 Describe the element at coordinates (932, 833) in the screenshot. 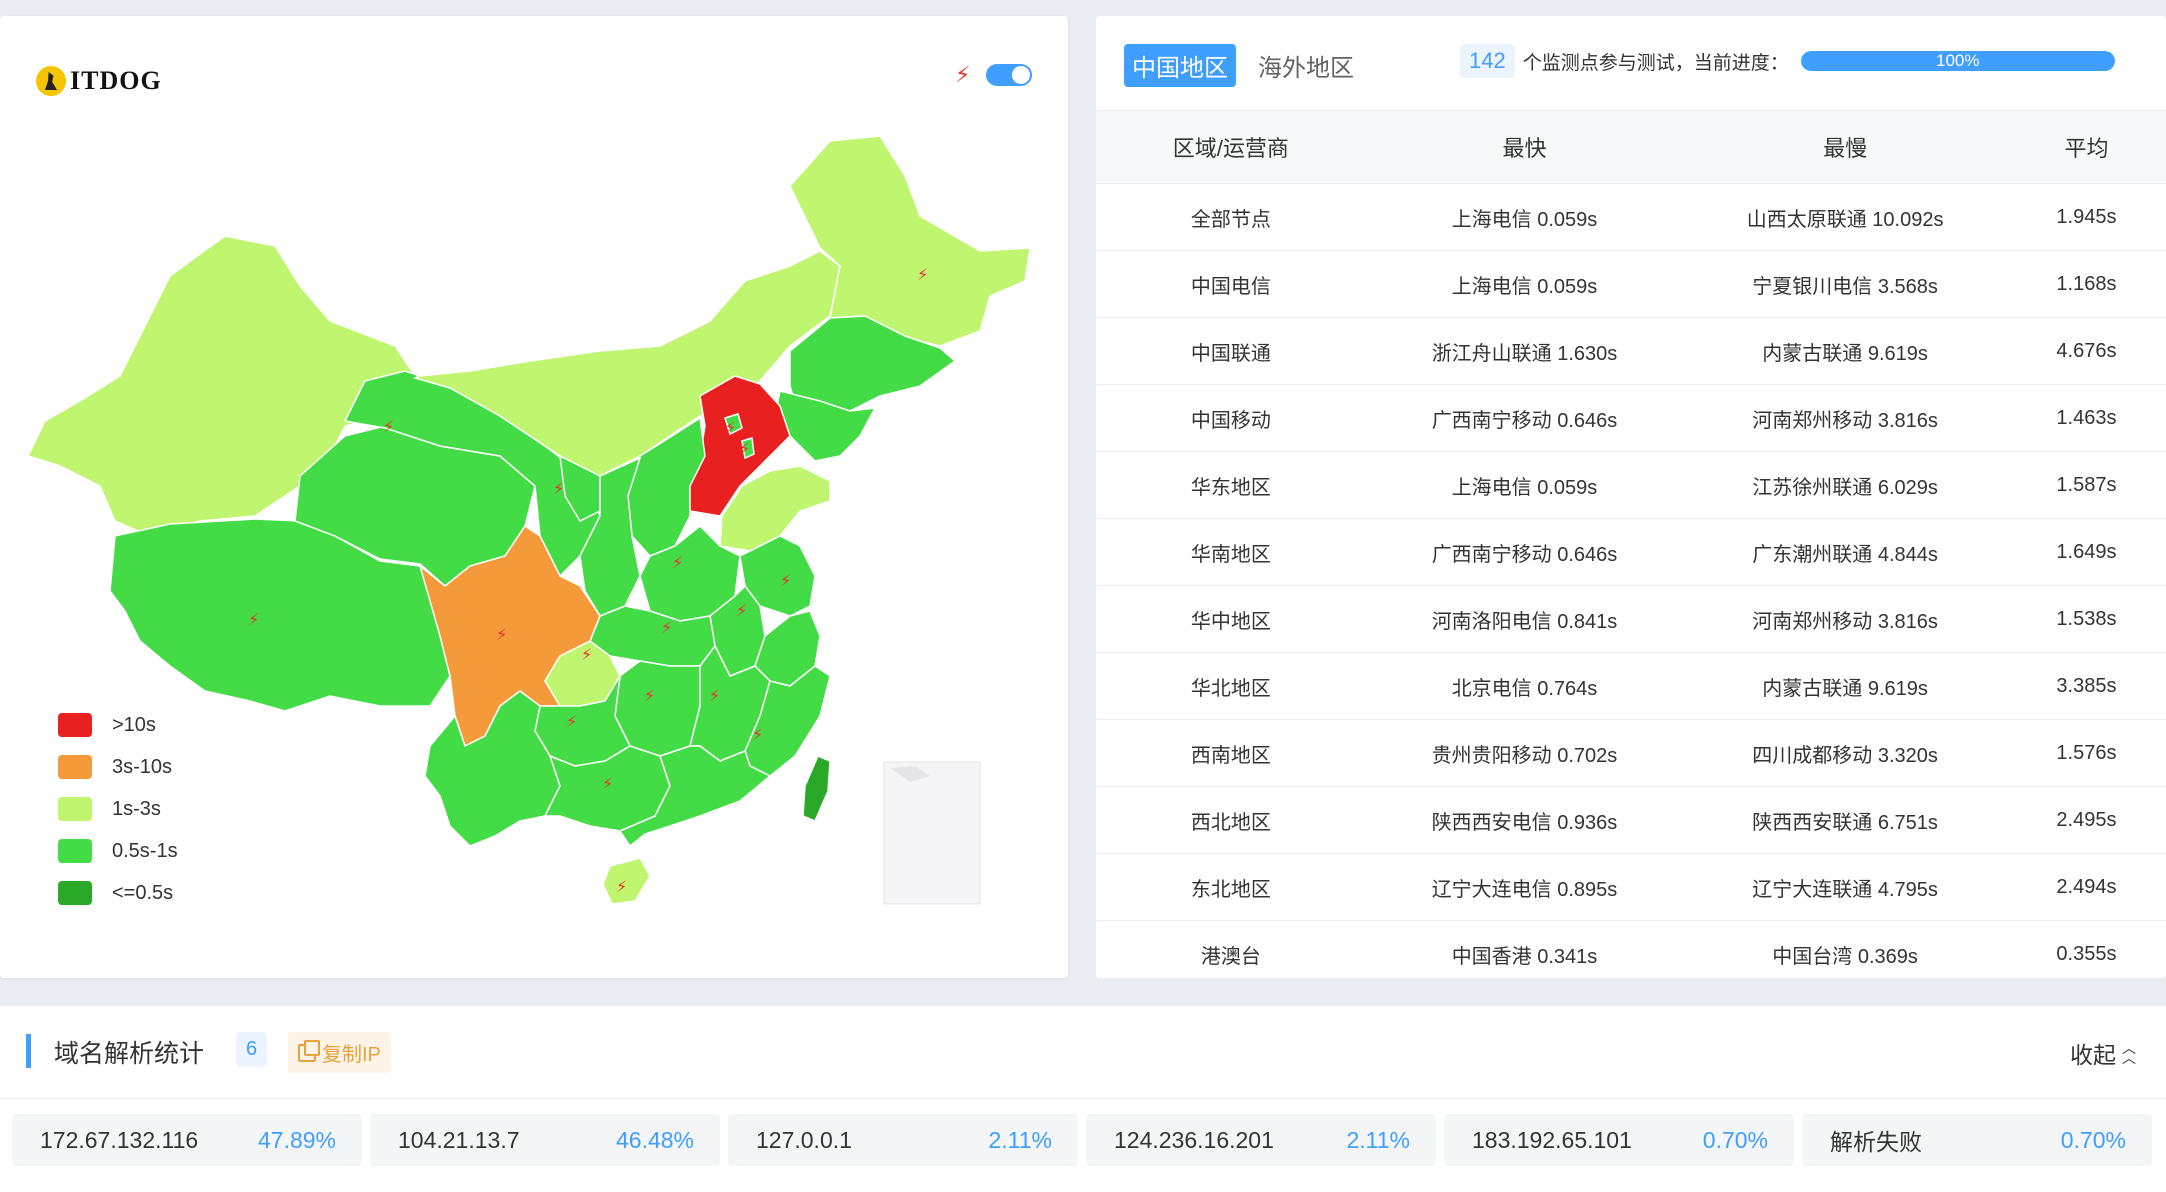

I see `south-china-sea-inset` at that location.